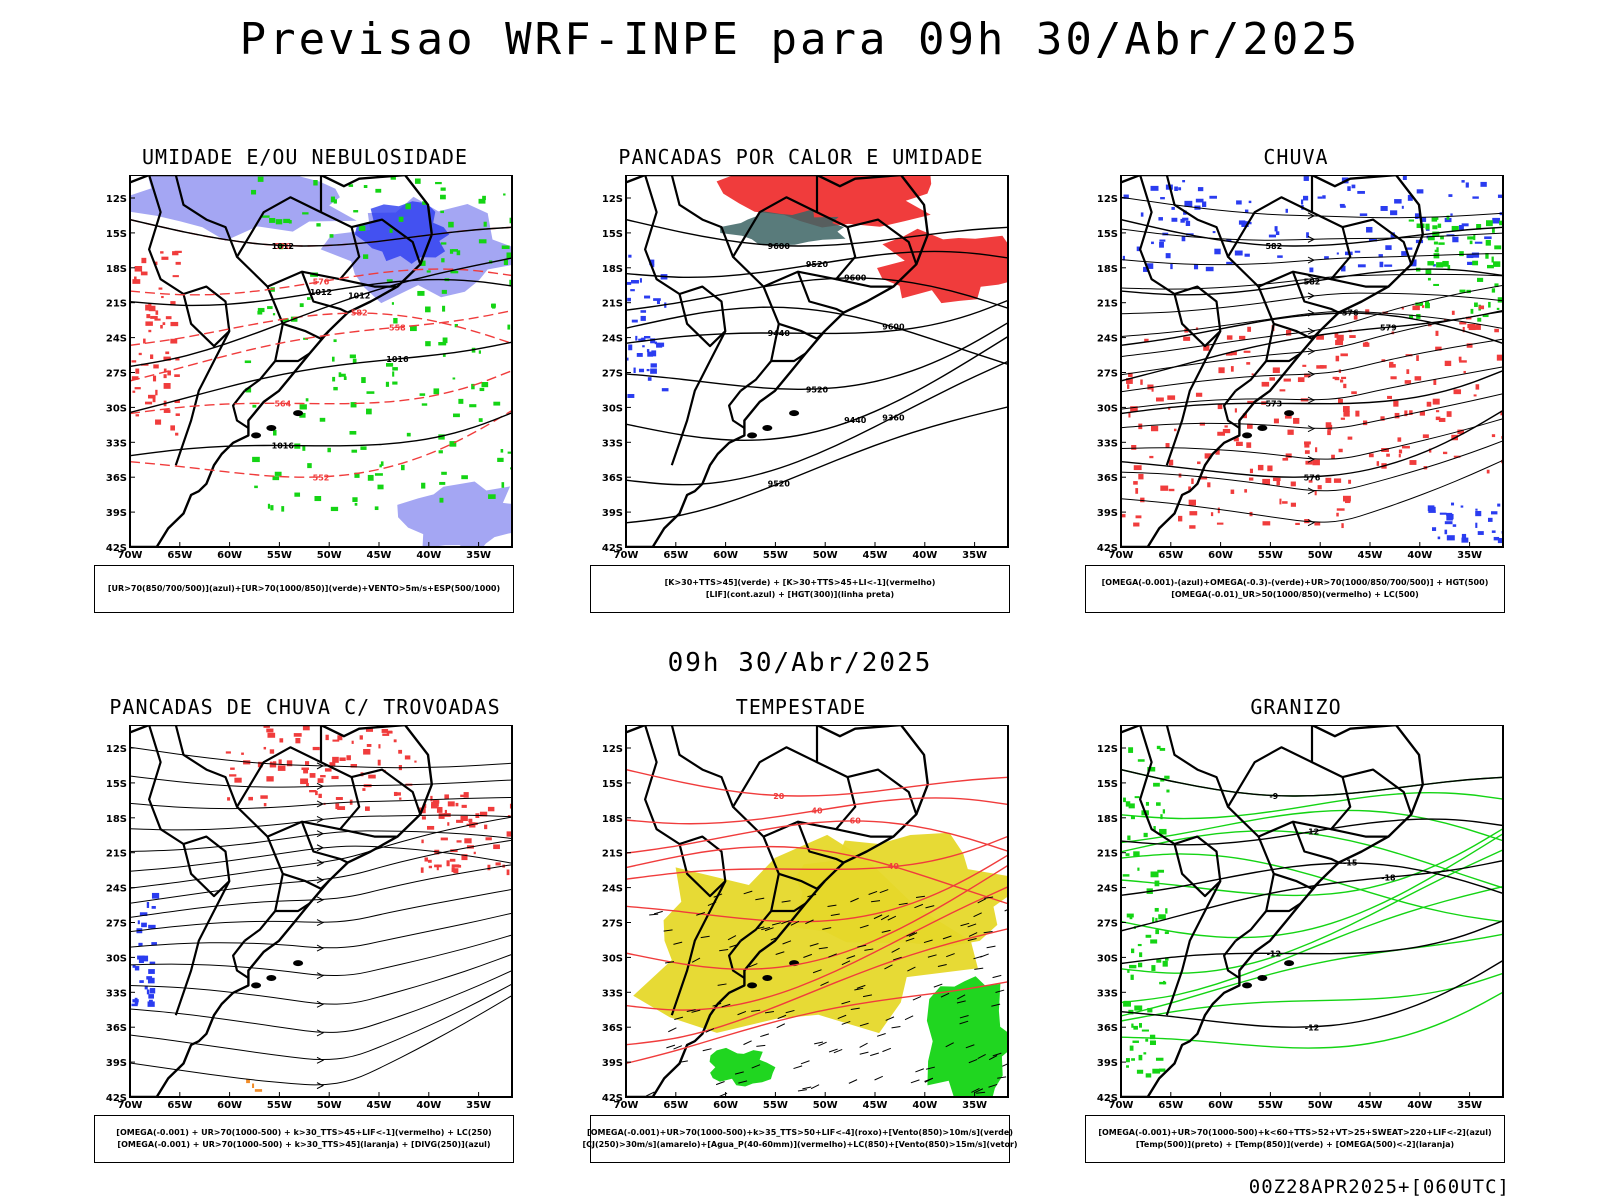 This screenshot has height=1200, width=1600. Describe the element at coordinates (612, 958) in the screenshot. I see `lat-tick-label: 30S` at that location.